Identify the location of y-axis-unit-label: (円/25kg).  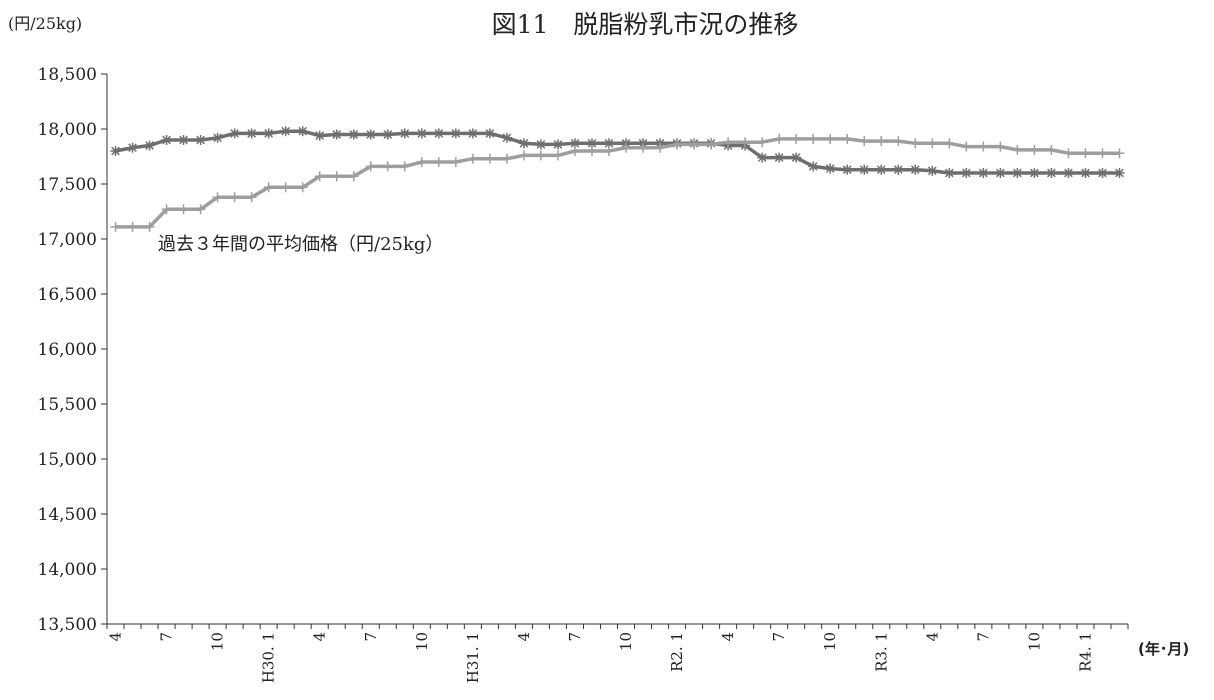
(45, 23).